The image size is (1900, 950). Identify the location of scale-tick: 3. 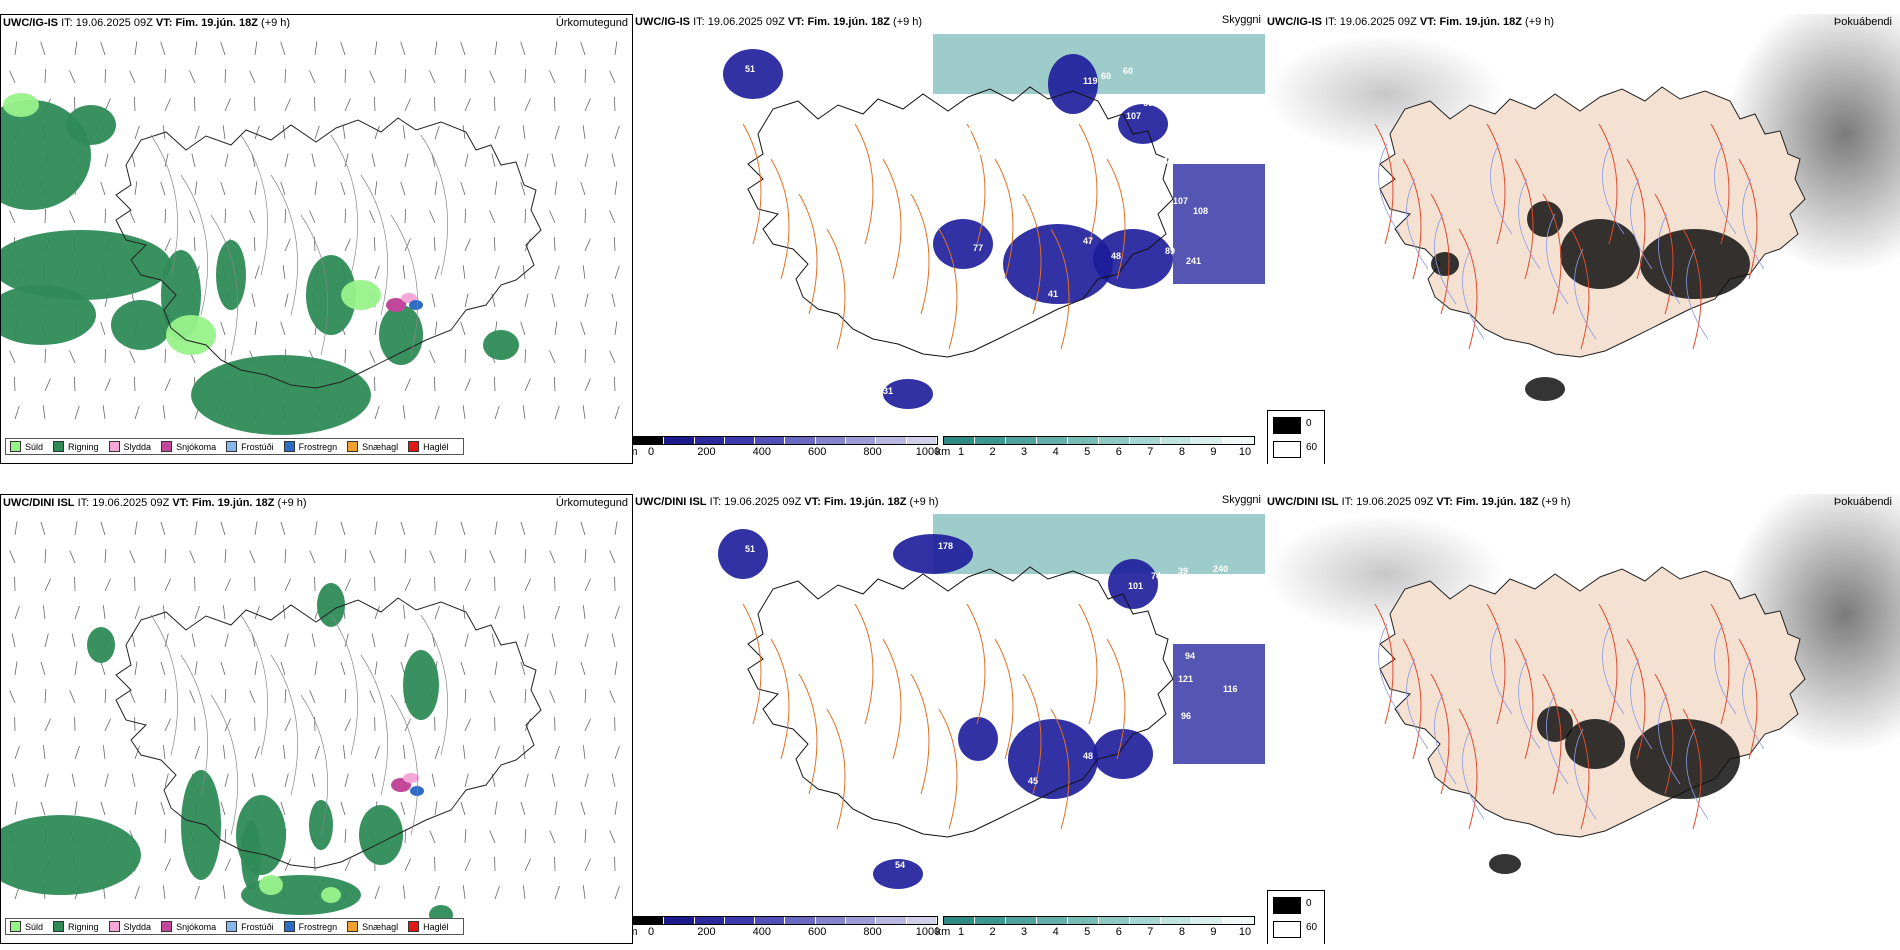
(1024, 452).